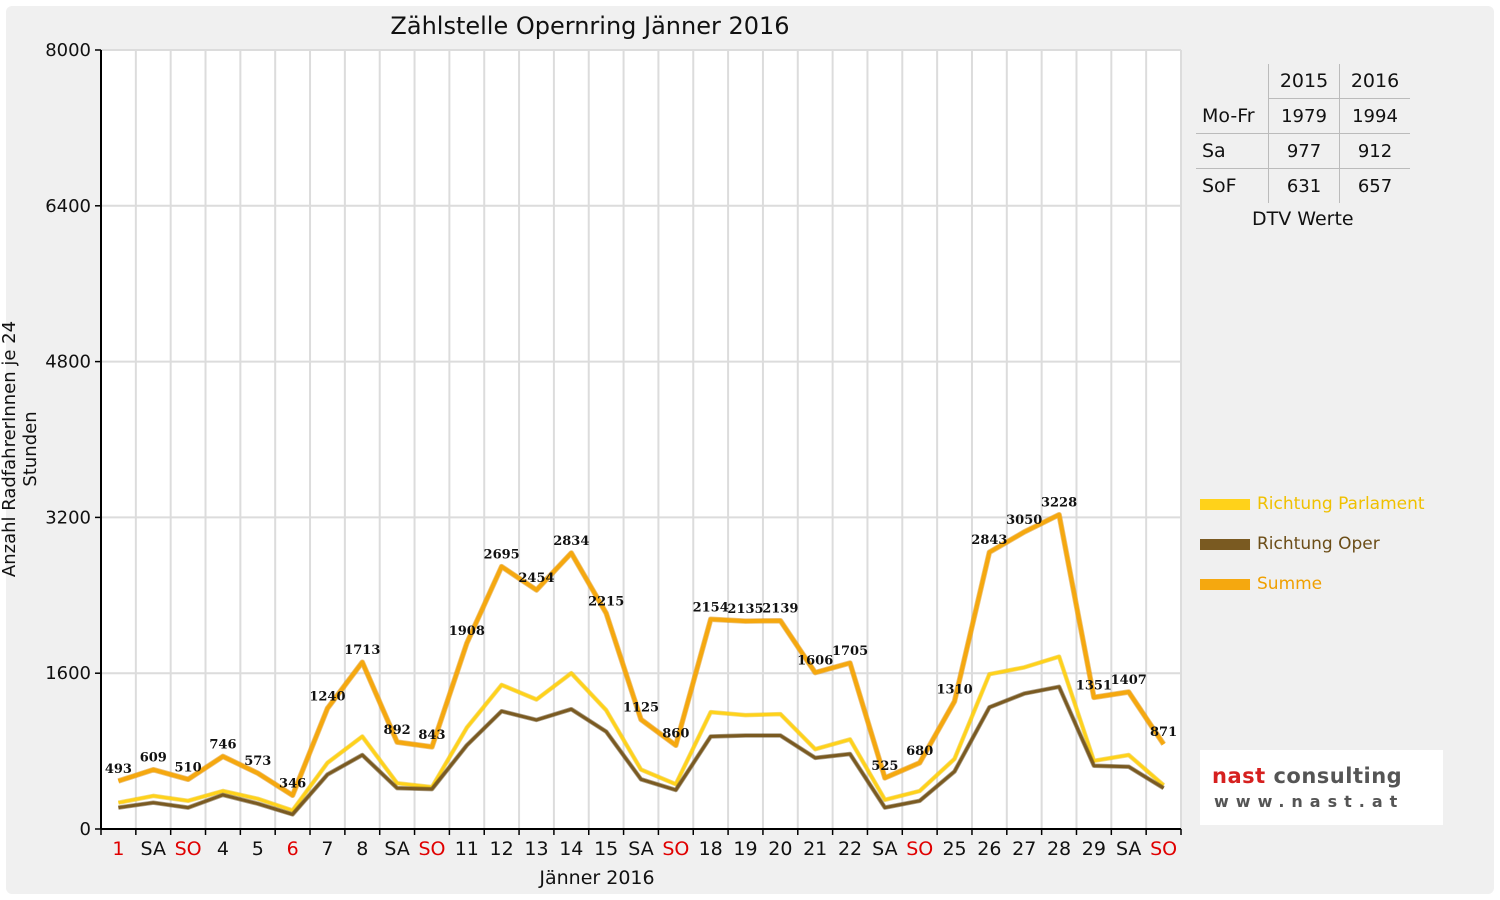 This screenshot has height=900, width=1500. I want to click on y-tick-label: 3200, so click(68, 517).